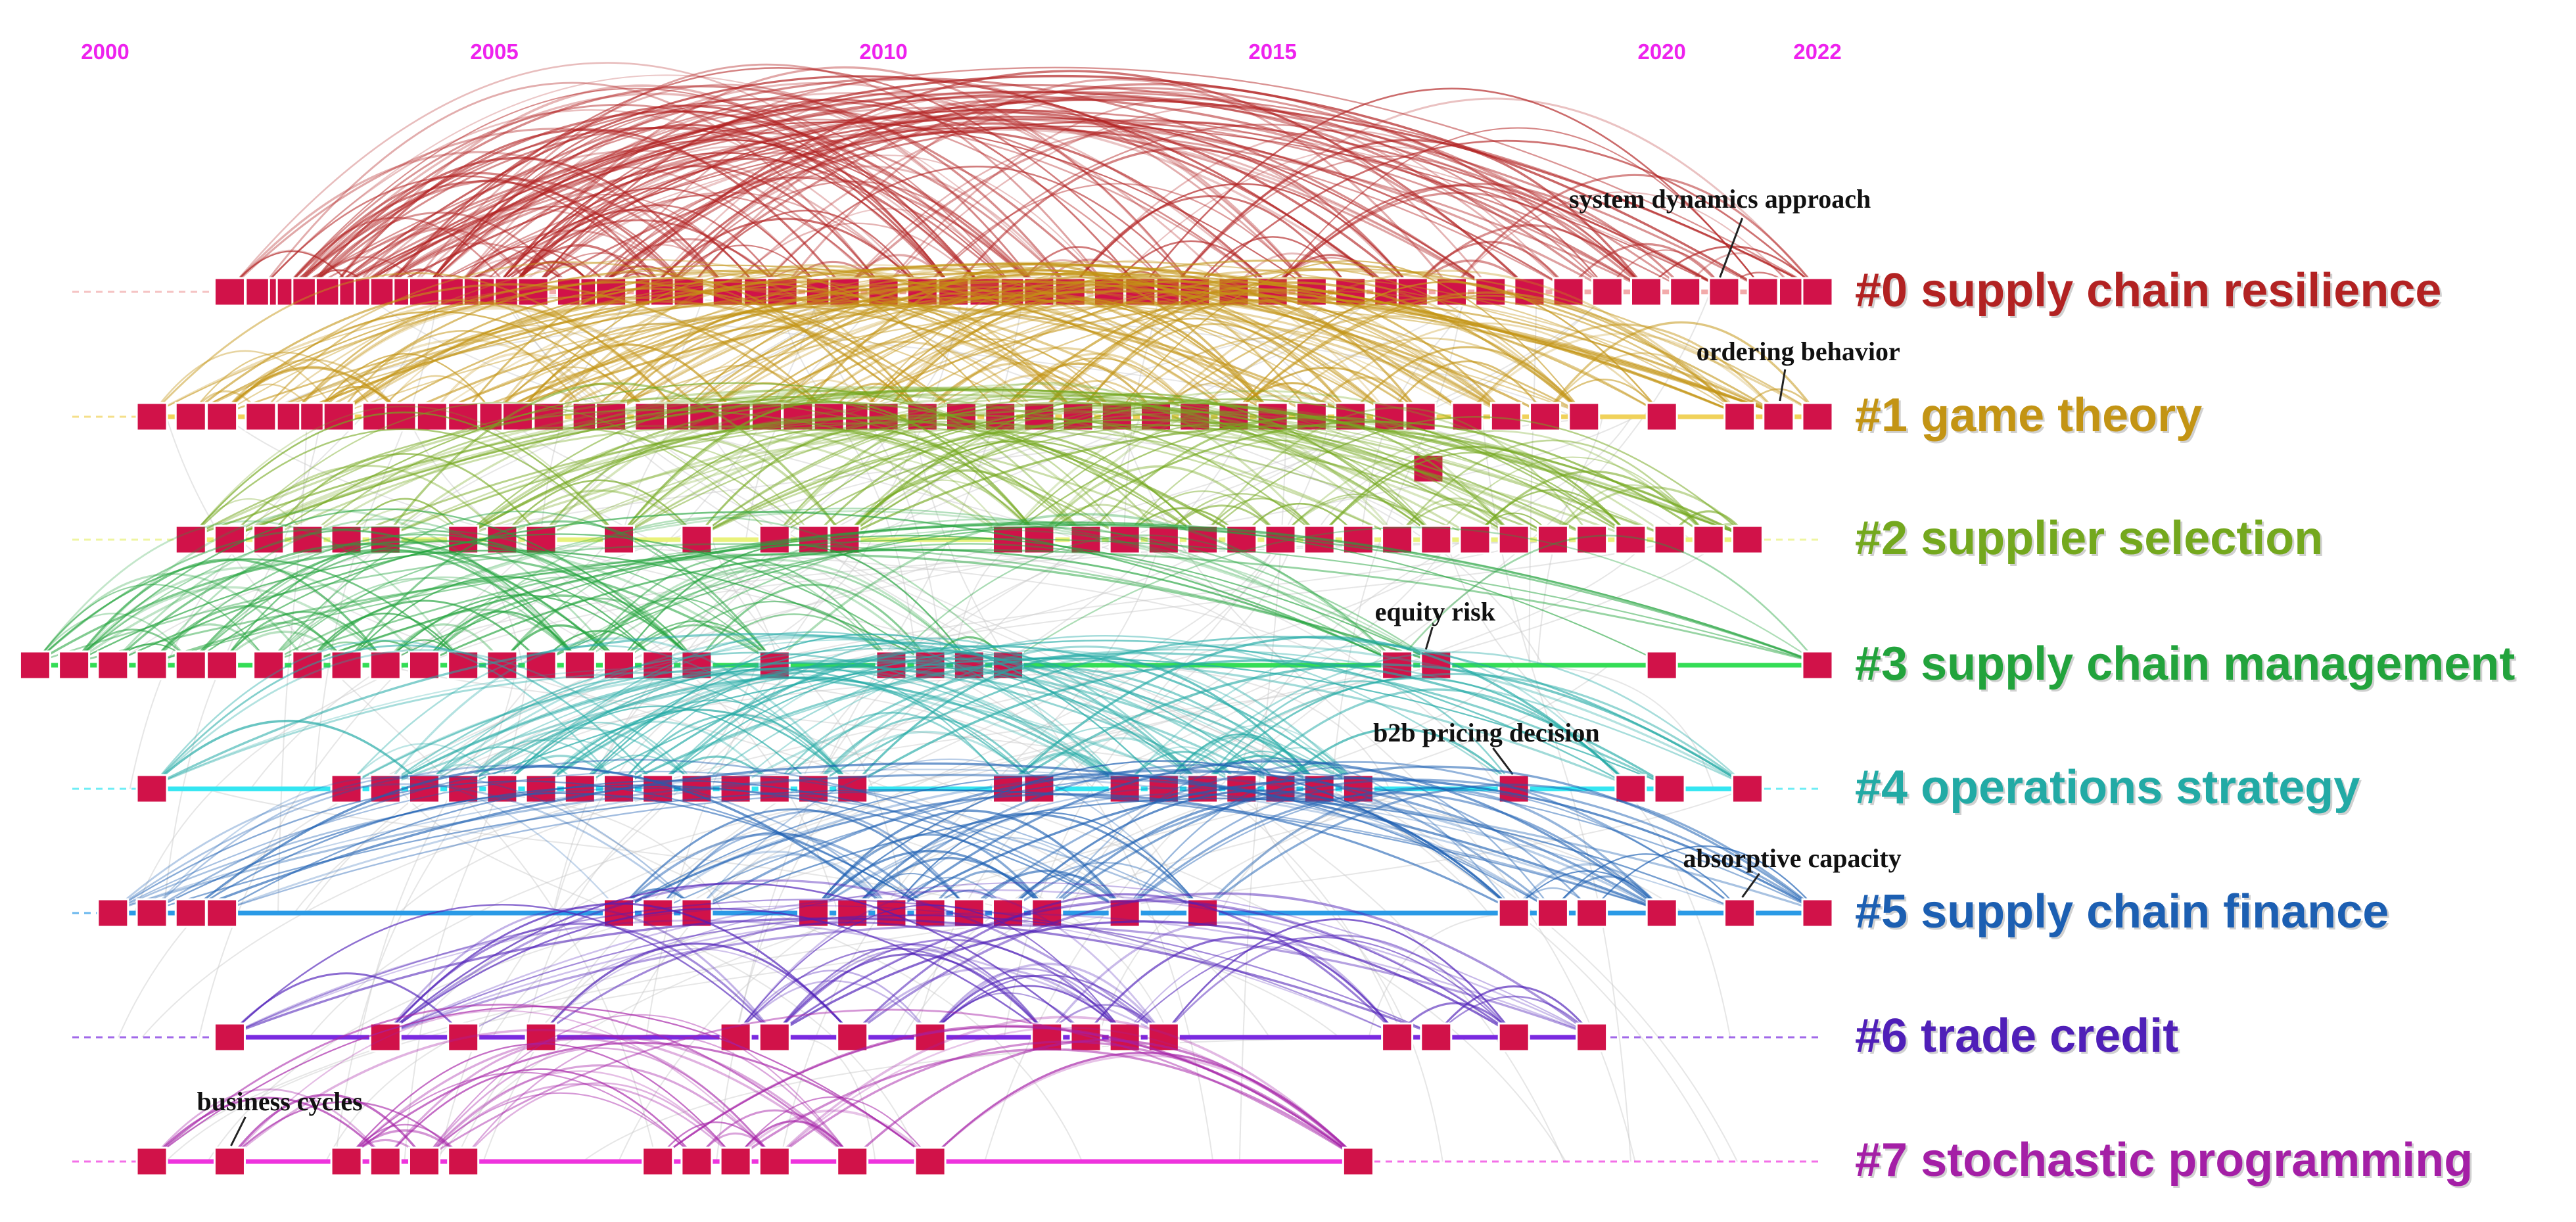 This screenshot has height=1222, width=2576. I want to click on cluster-label: #6 trade credit, so click(2016, 1036).